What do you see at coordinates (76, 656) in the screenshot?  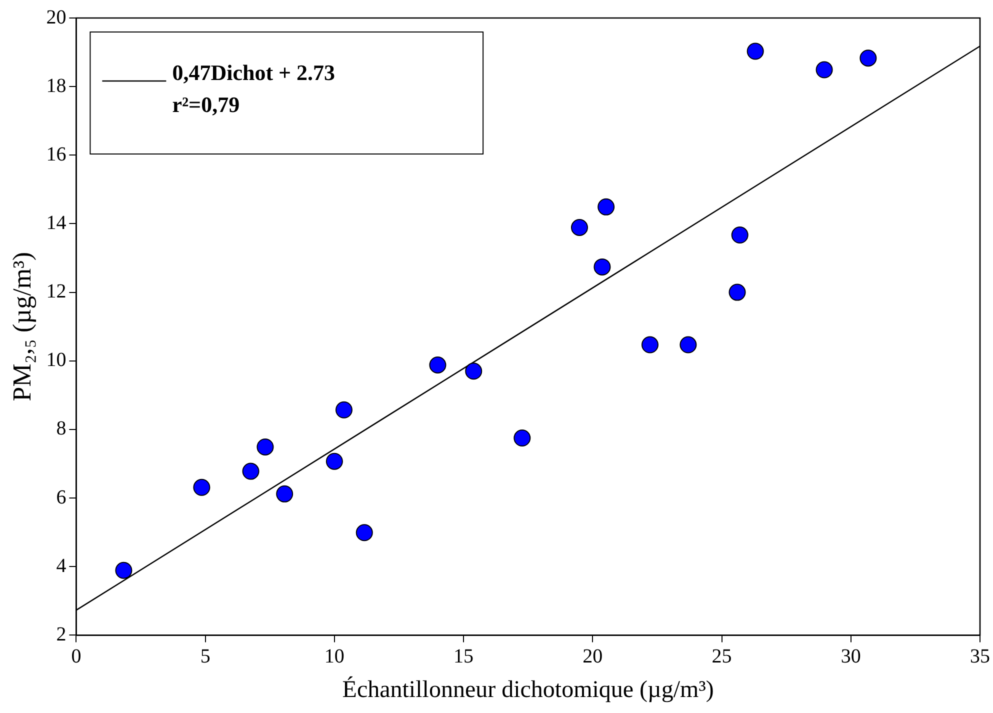 I see `x-tick-label: 0` at bounding box center [76, 656].